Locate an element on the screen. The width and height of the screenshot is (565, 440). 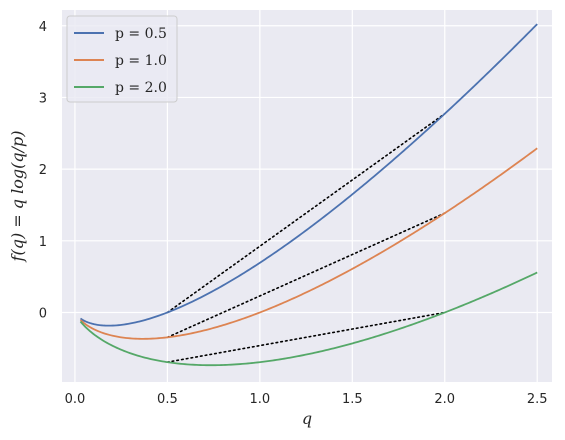
legend-box is located at coordinates (122, 59).